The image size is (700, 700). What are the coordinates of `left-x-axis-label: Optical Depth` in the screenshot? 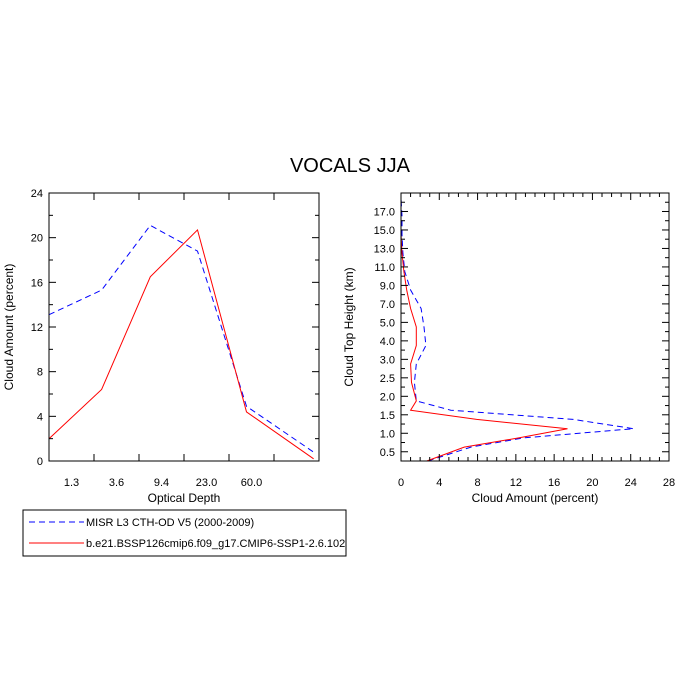 It's located at (184, 498).